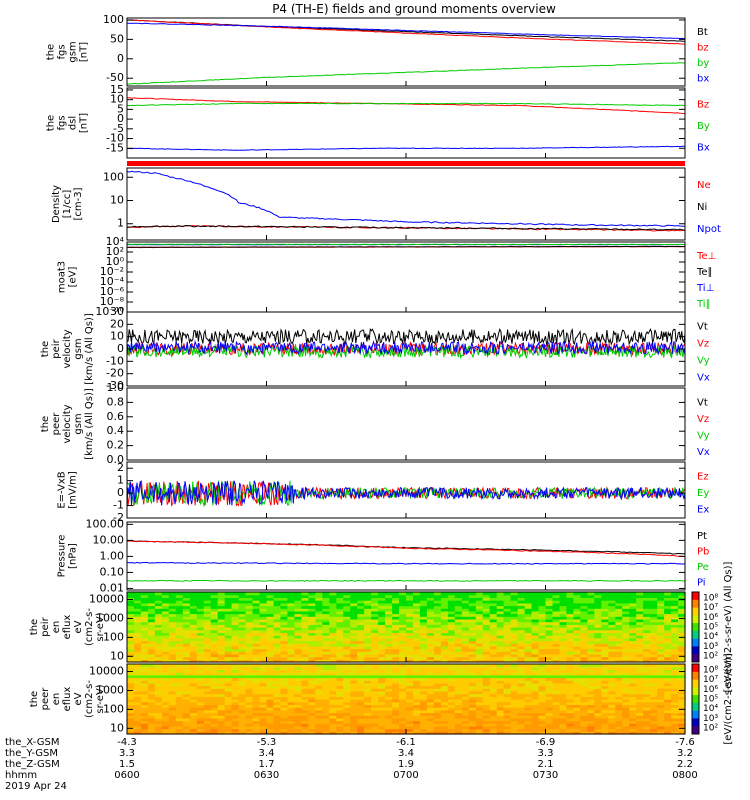 The height and width of the screenshot is (800, 750). What do you see at coordinates (710, 618) in the screenshot?
I see `colorbar-tick-label: 10⁶` at bounding box center [710, 618].